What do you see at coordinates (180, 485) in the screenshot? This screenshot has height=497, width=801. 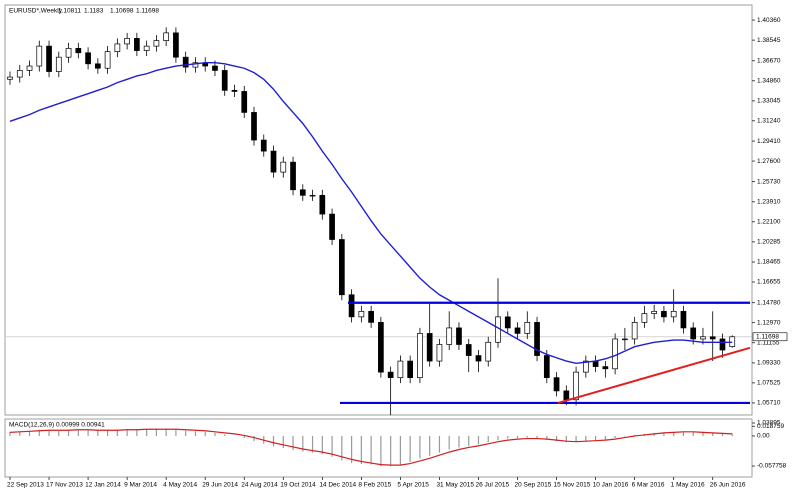 I see `x-tick-label: 4 May 2014` at bounding box center [180, 485].